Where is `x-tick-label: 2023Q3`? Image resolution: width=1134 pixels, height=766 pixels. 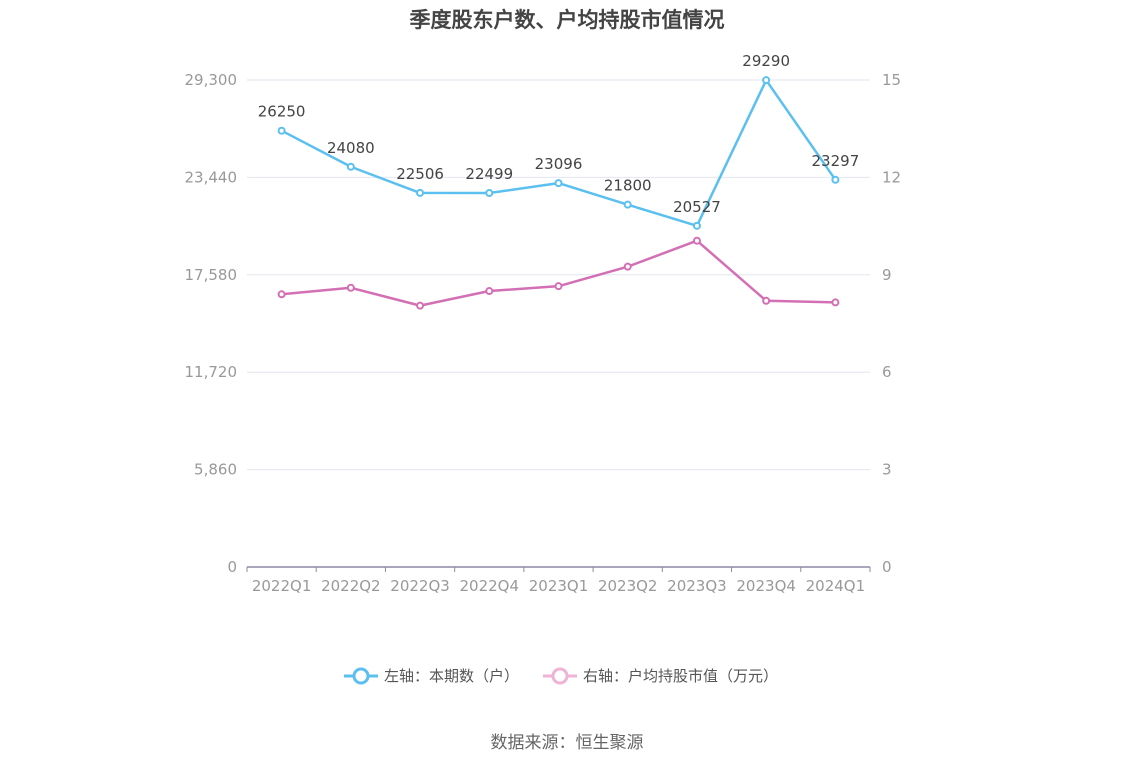 x-tick-label: 2023Q3 is located at coordinates (697, 586).